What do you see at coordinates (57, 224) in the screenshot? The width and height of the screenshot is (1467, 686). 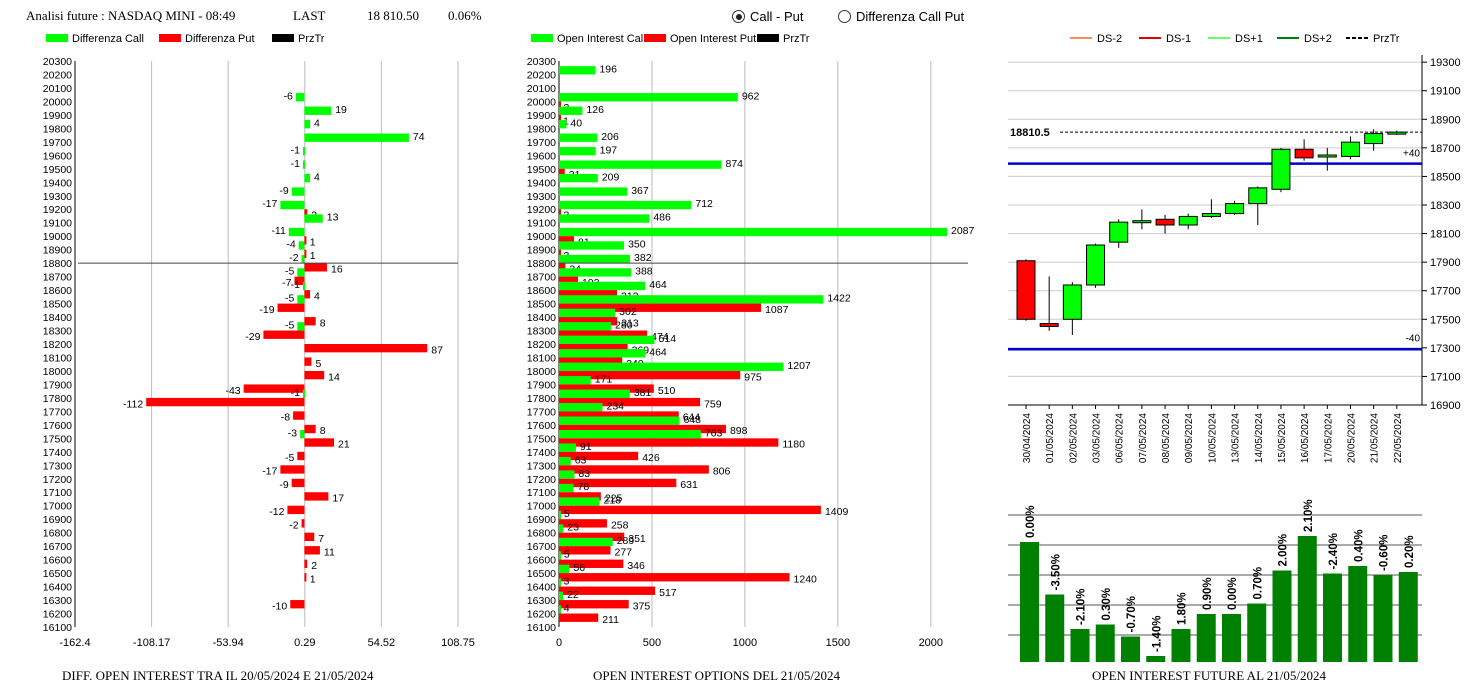 I see `y-tick-label: 19100` at bounding box center [57, 224].